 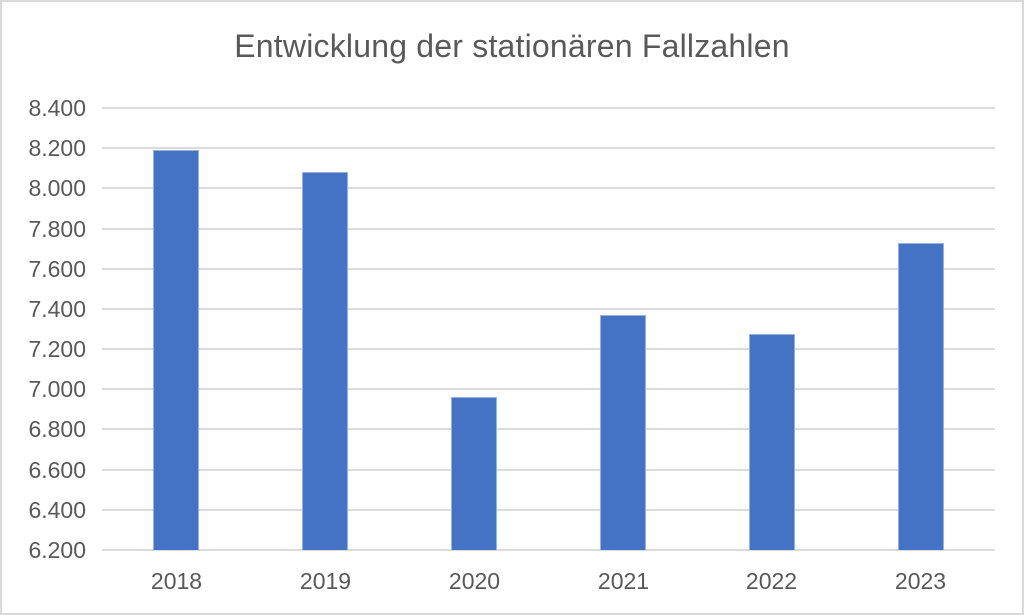 I want to click on bar-2022, so click(x=772, y=442).